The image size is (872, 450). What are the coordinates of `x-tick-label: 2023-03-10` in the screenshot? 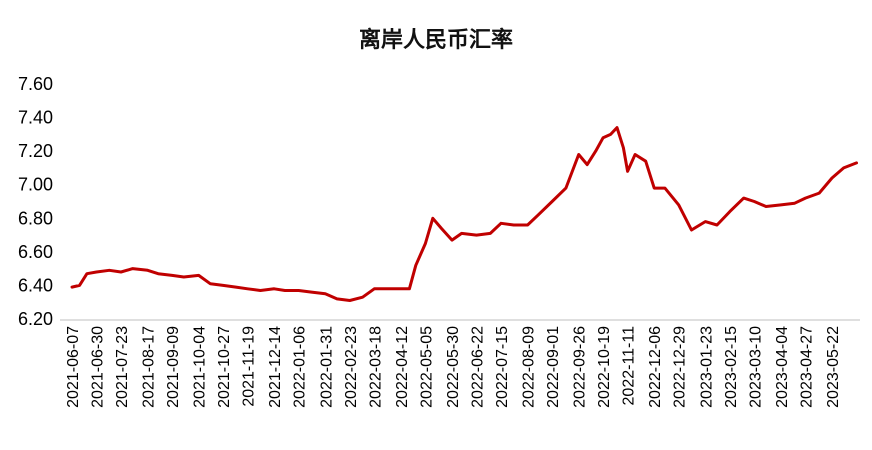 It's located at (755, 367).